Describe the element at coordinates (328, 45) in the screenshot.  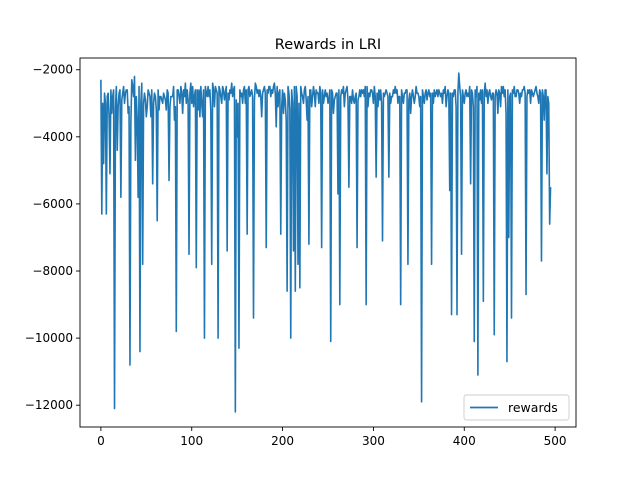
I see `chart-title: Rewards in LRI` at that location.